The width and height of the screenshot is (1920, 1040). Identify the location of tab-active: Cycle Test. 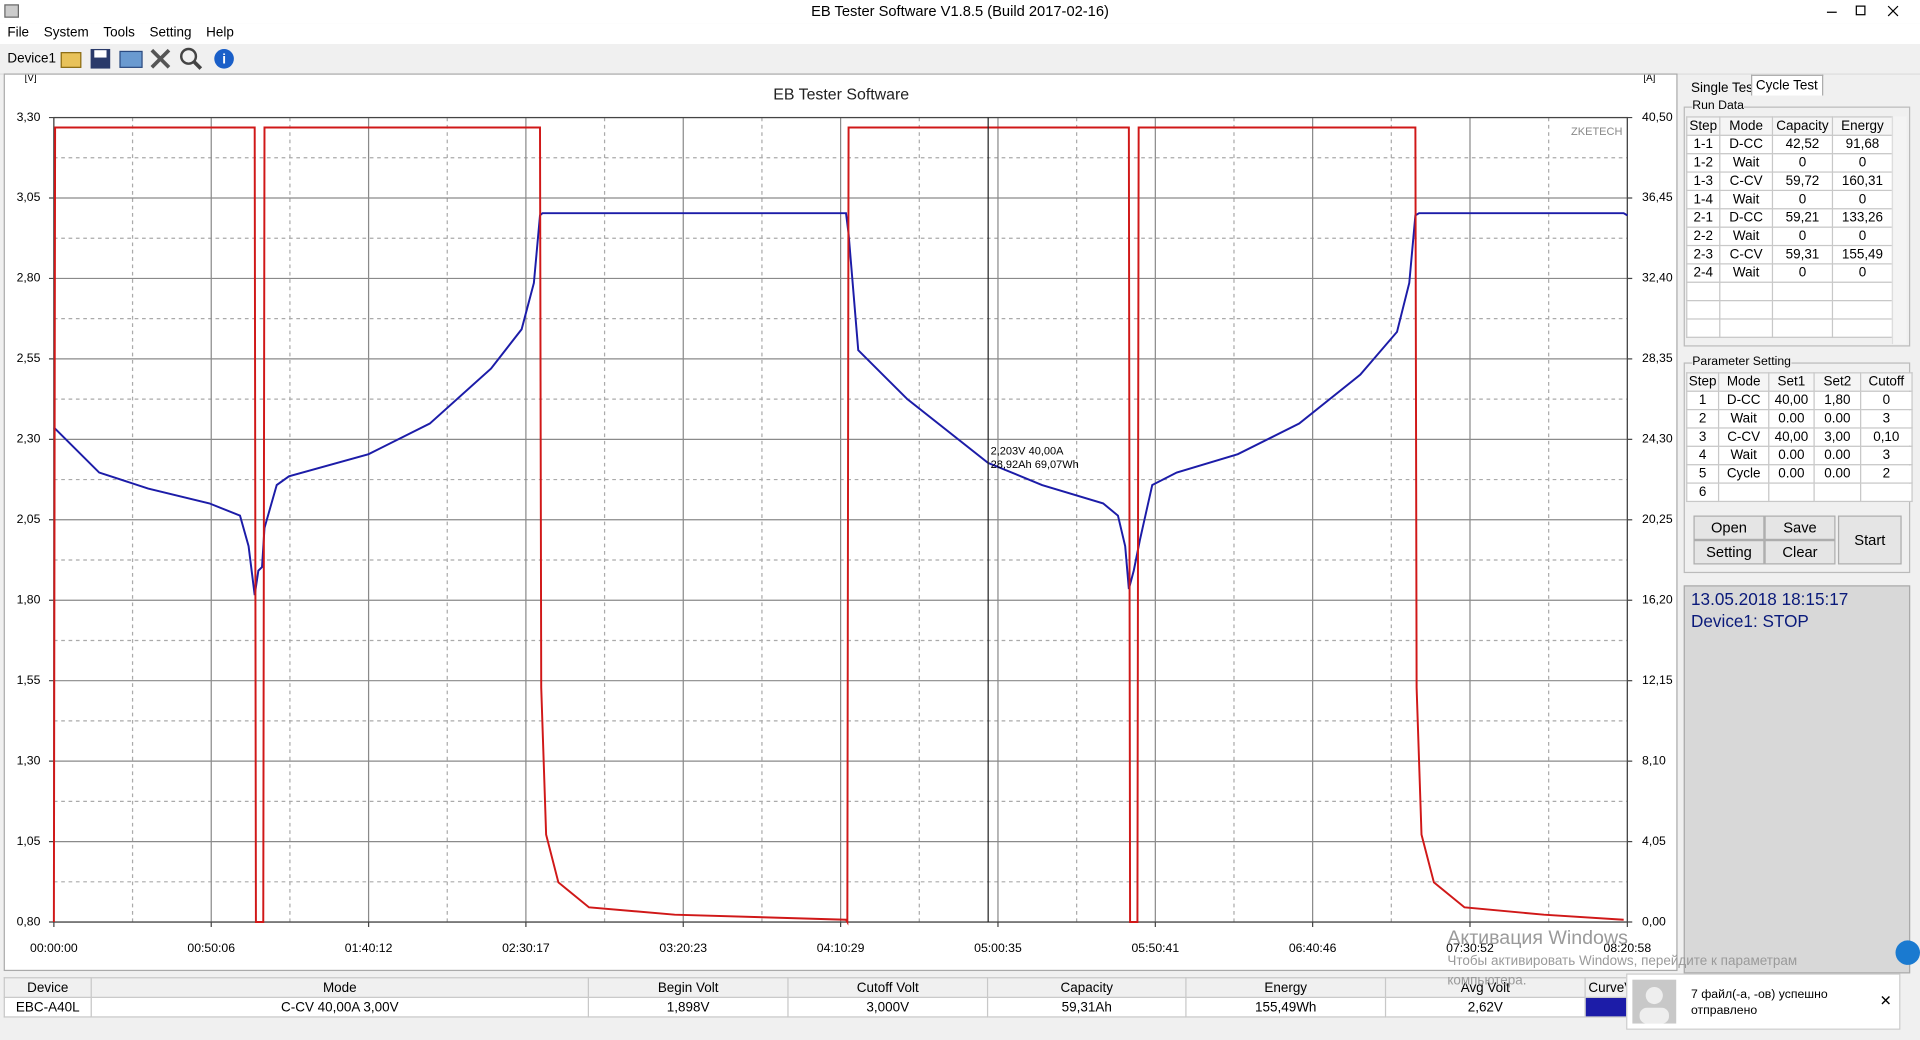
(1787, 85).